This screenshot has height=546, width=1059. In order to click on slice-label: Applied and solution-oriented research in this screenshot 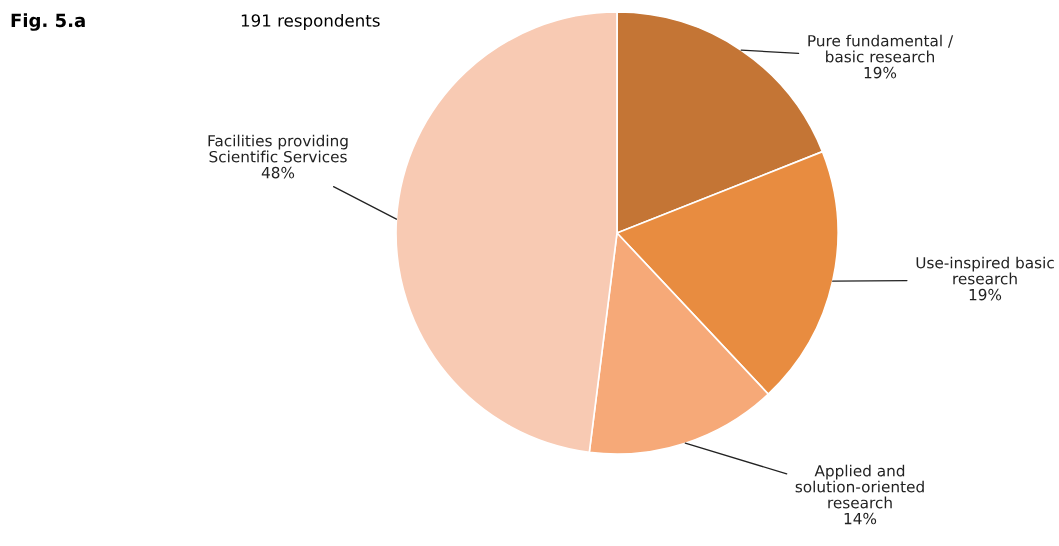, I will do `click(859, 486)`.